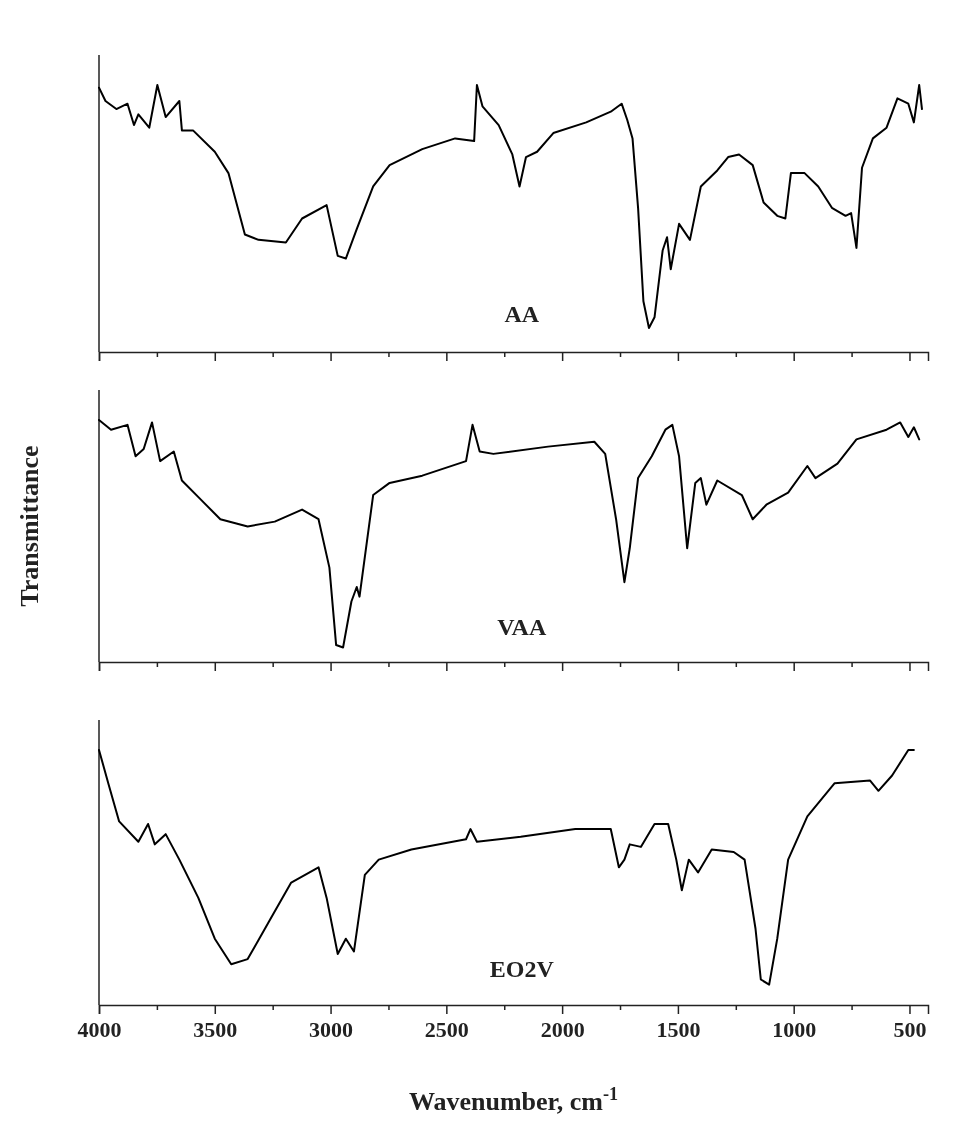 Image resolution: width=970 pixels, height=1143 pixels. Describe the element at coordinates (99, 1029) in the screenshot. I see `x-tick-label: 4000` at that location.